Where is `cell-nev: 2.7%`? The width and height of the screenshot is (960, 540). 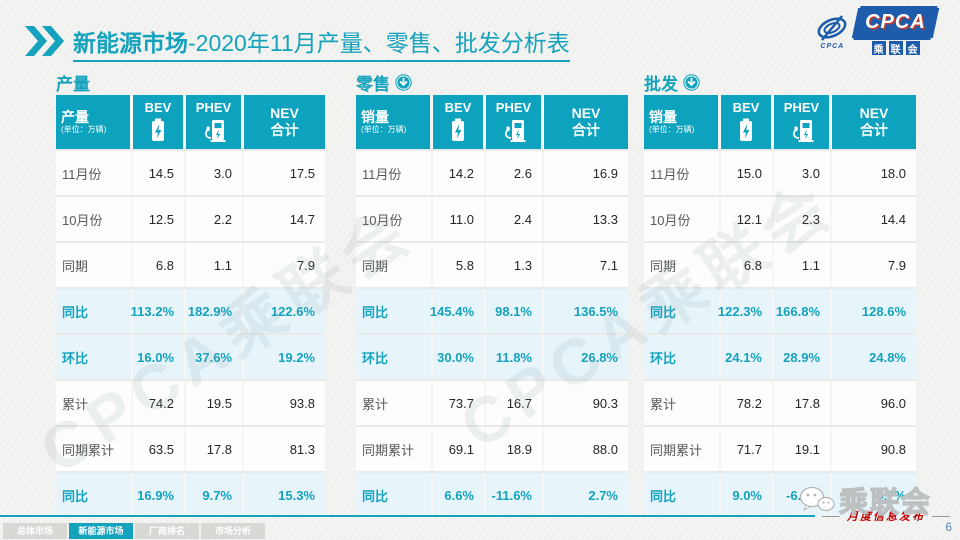 cell-nev: 2.7% is located at coordinates (603, 495).